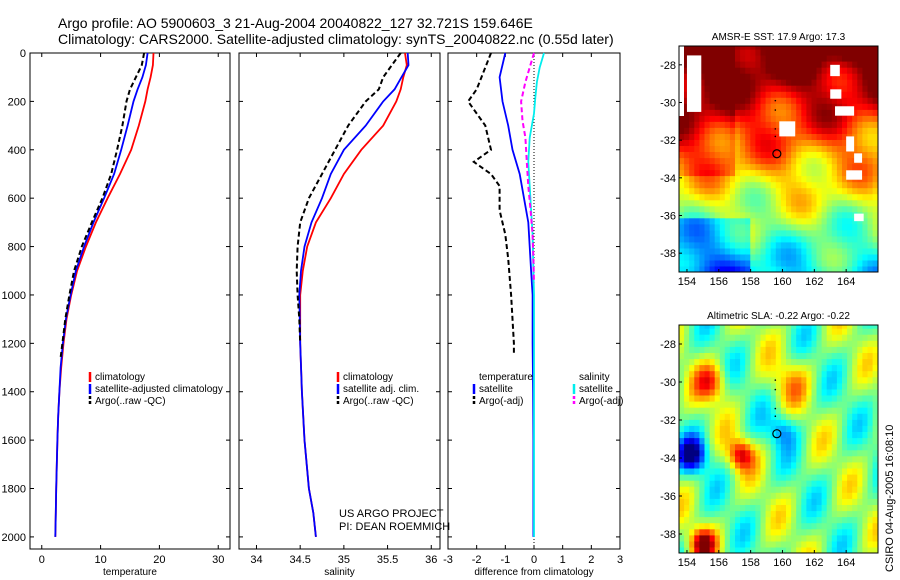 This screenshot has height=580, width=900. Describe the element at coordinates (668, 141) in the screenshot. I see `y-tick-label: -32` at that location.